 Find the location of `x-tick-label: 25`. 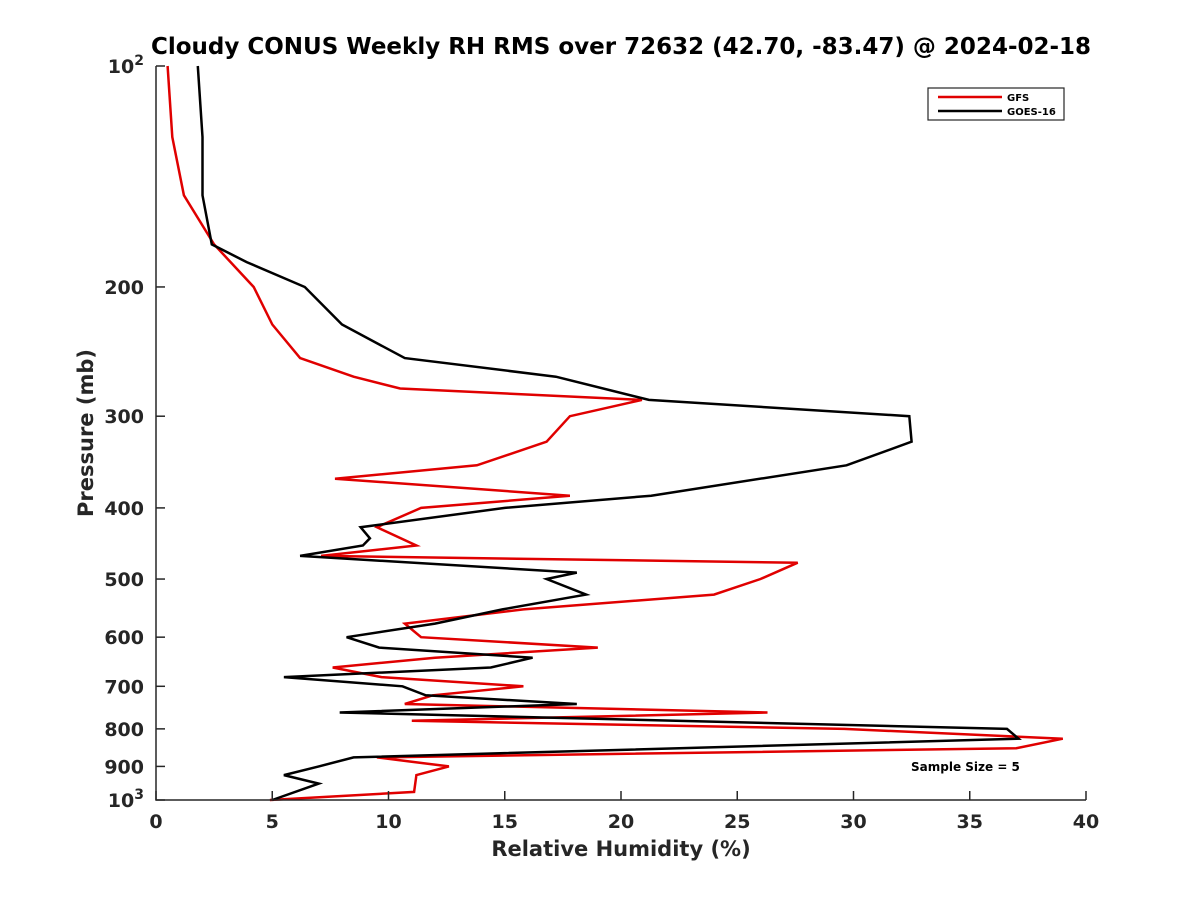

x-tick-label: 25 is located at coordinates (737, 822).